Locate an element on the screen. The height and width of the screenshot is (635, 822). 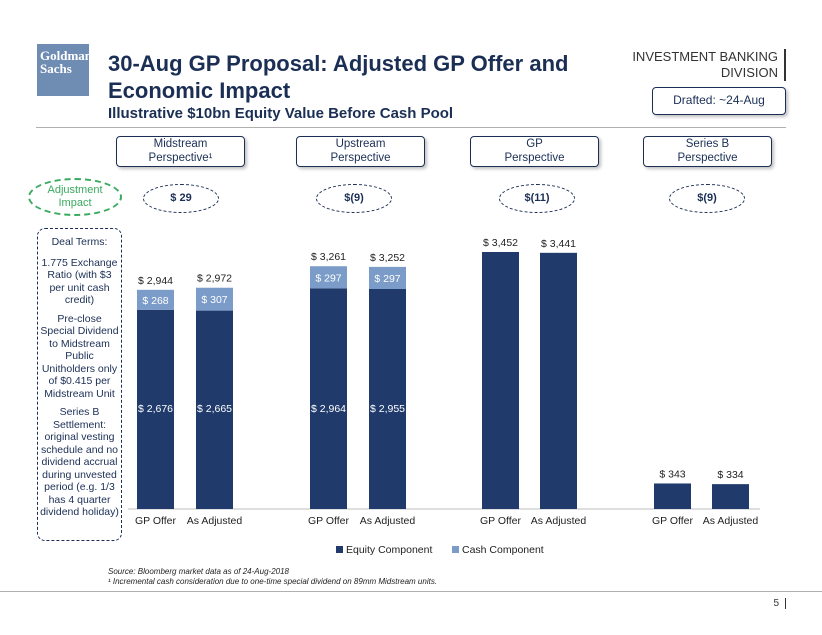
perspective-box-upstream: Upstream Perspective is located at coordinates (360, 151).